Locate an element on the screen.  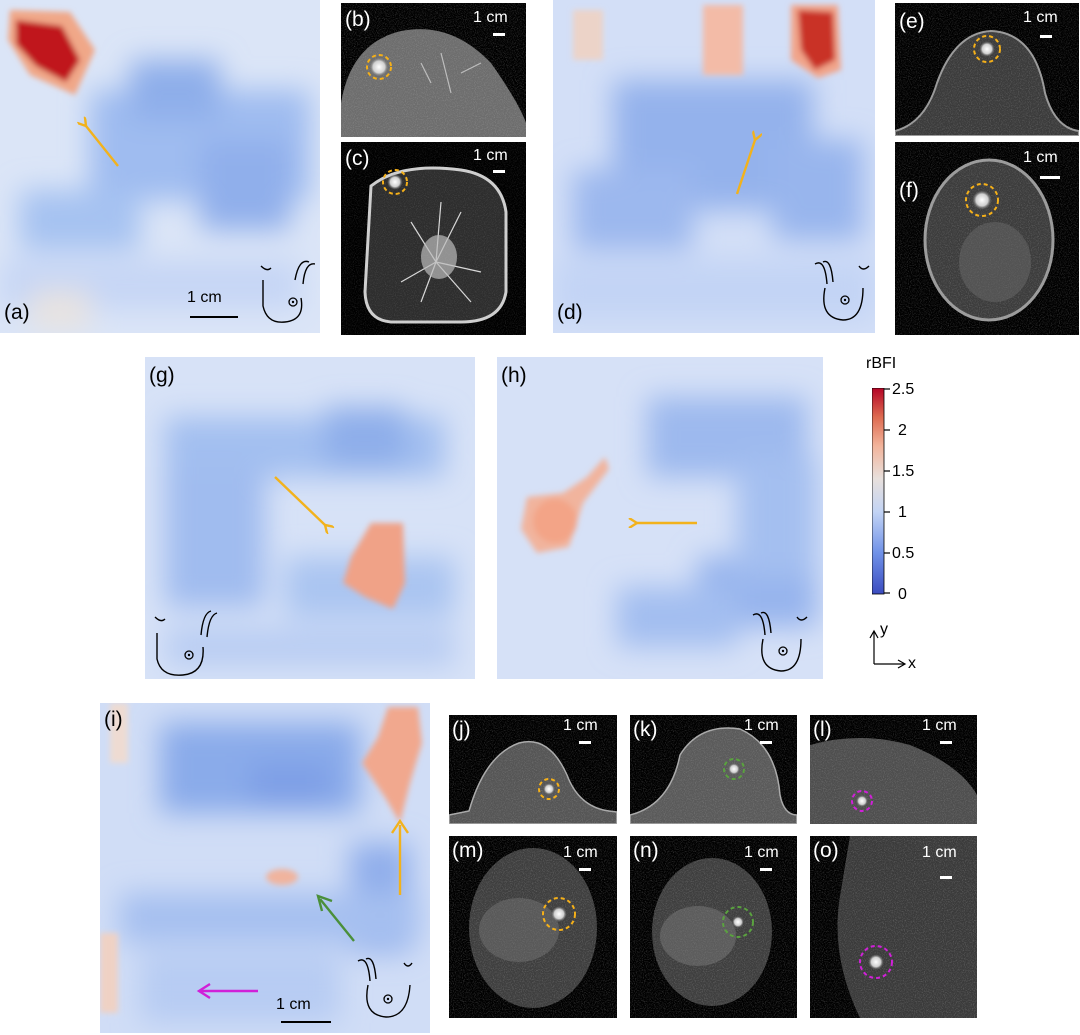
arrow-green is located at coordinates (337, 920).